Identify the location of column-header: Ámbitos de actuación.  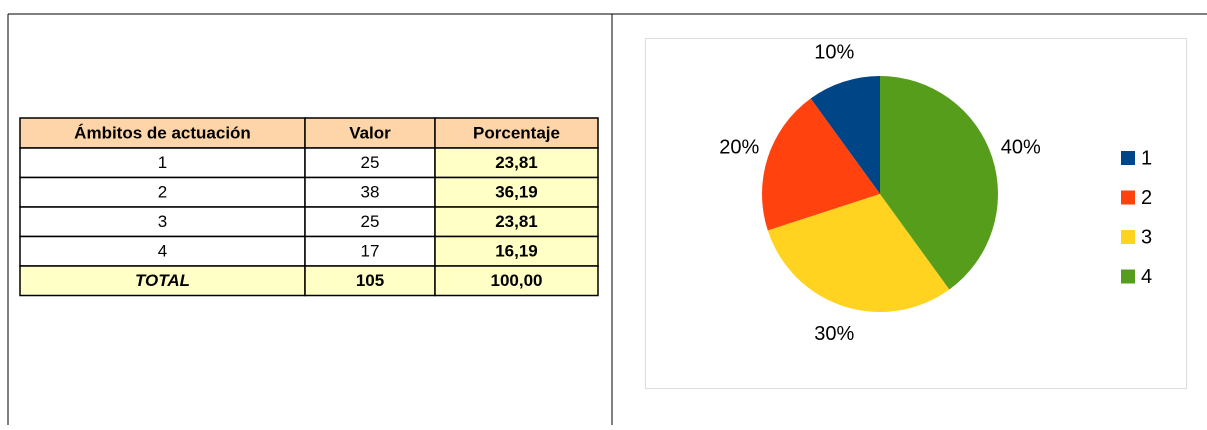
(162, 132).